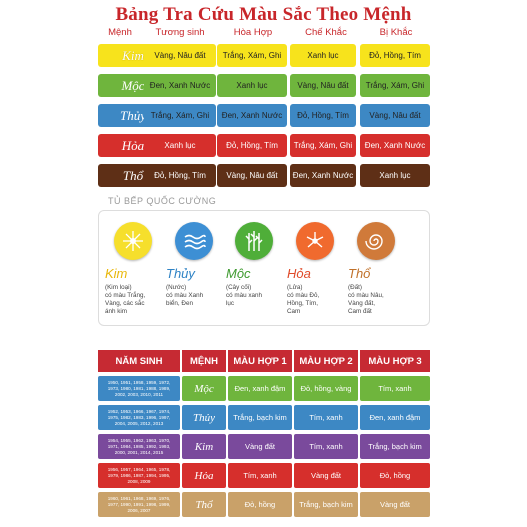 This screenshot has width=527, height=527. What do you see at coordinates (326, 504) in the screenshot?
I see `mau-hop-2: Trắng, bạch kim` at bounding box center [326, 504].